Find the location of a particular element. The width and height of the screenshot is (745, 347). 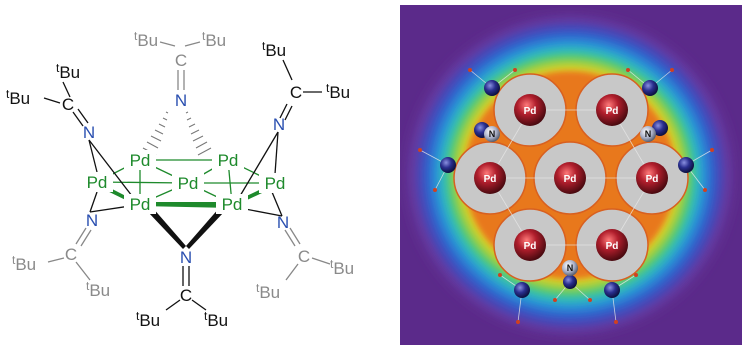

n-sphere-labels: N N N is located at coordinates (570, 201).